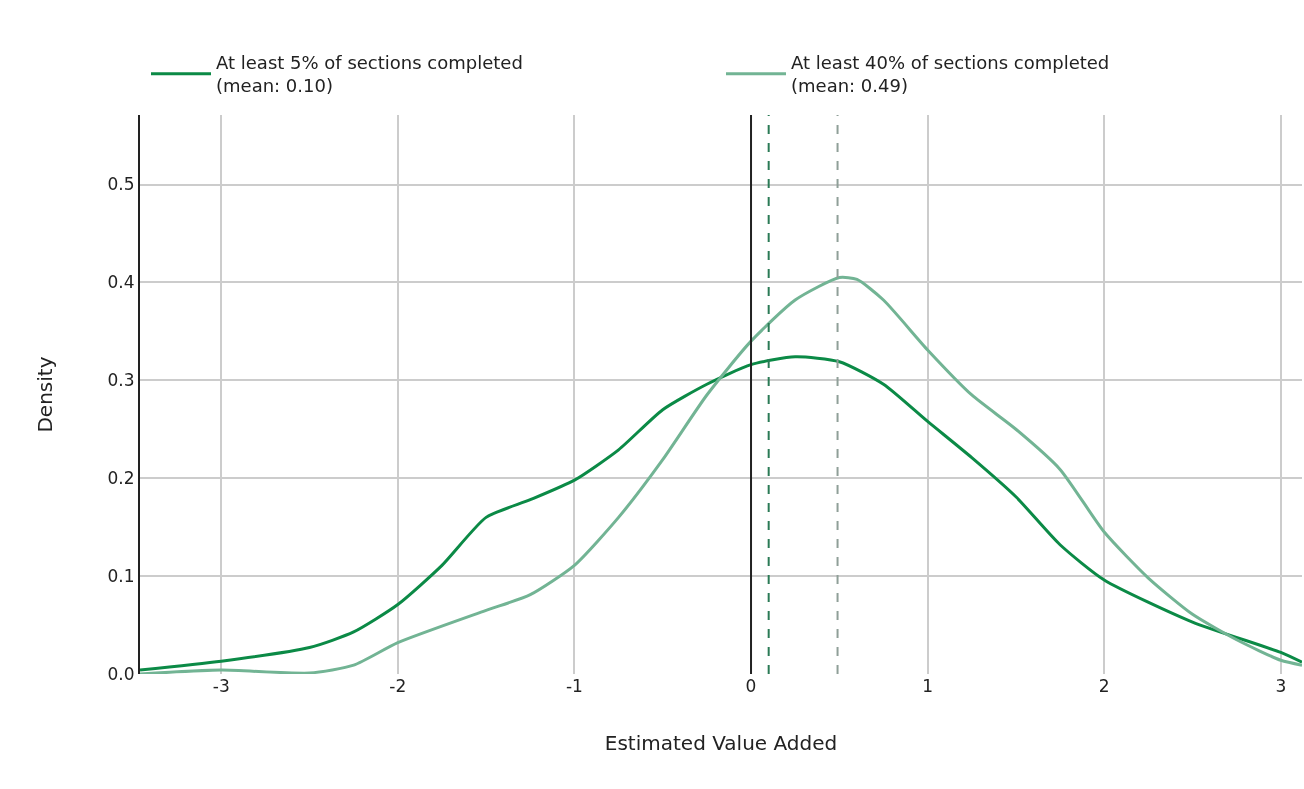 This screenshot has width=1304, height=789. I want to click on x-tick-label: -3, so click(221, 686).